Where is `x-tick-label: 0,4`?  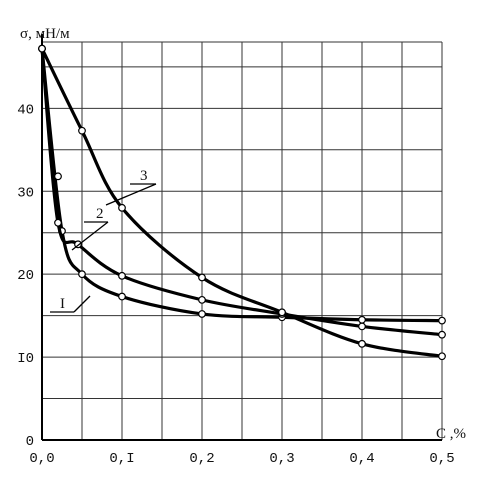 x-tick-label: 0,4 is located at coordinates (361, 459).